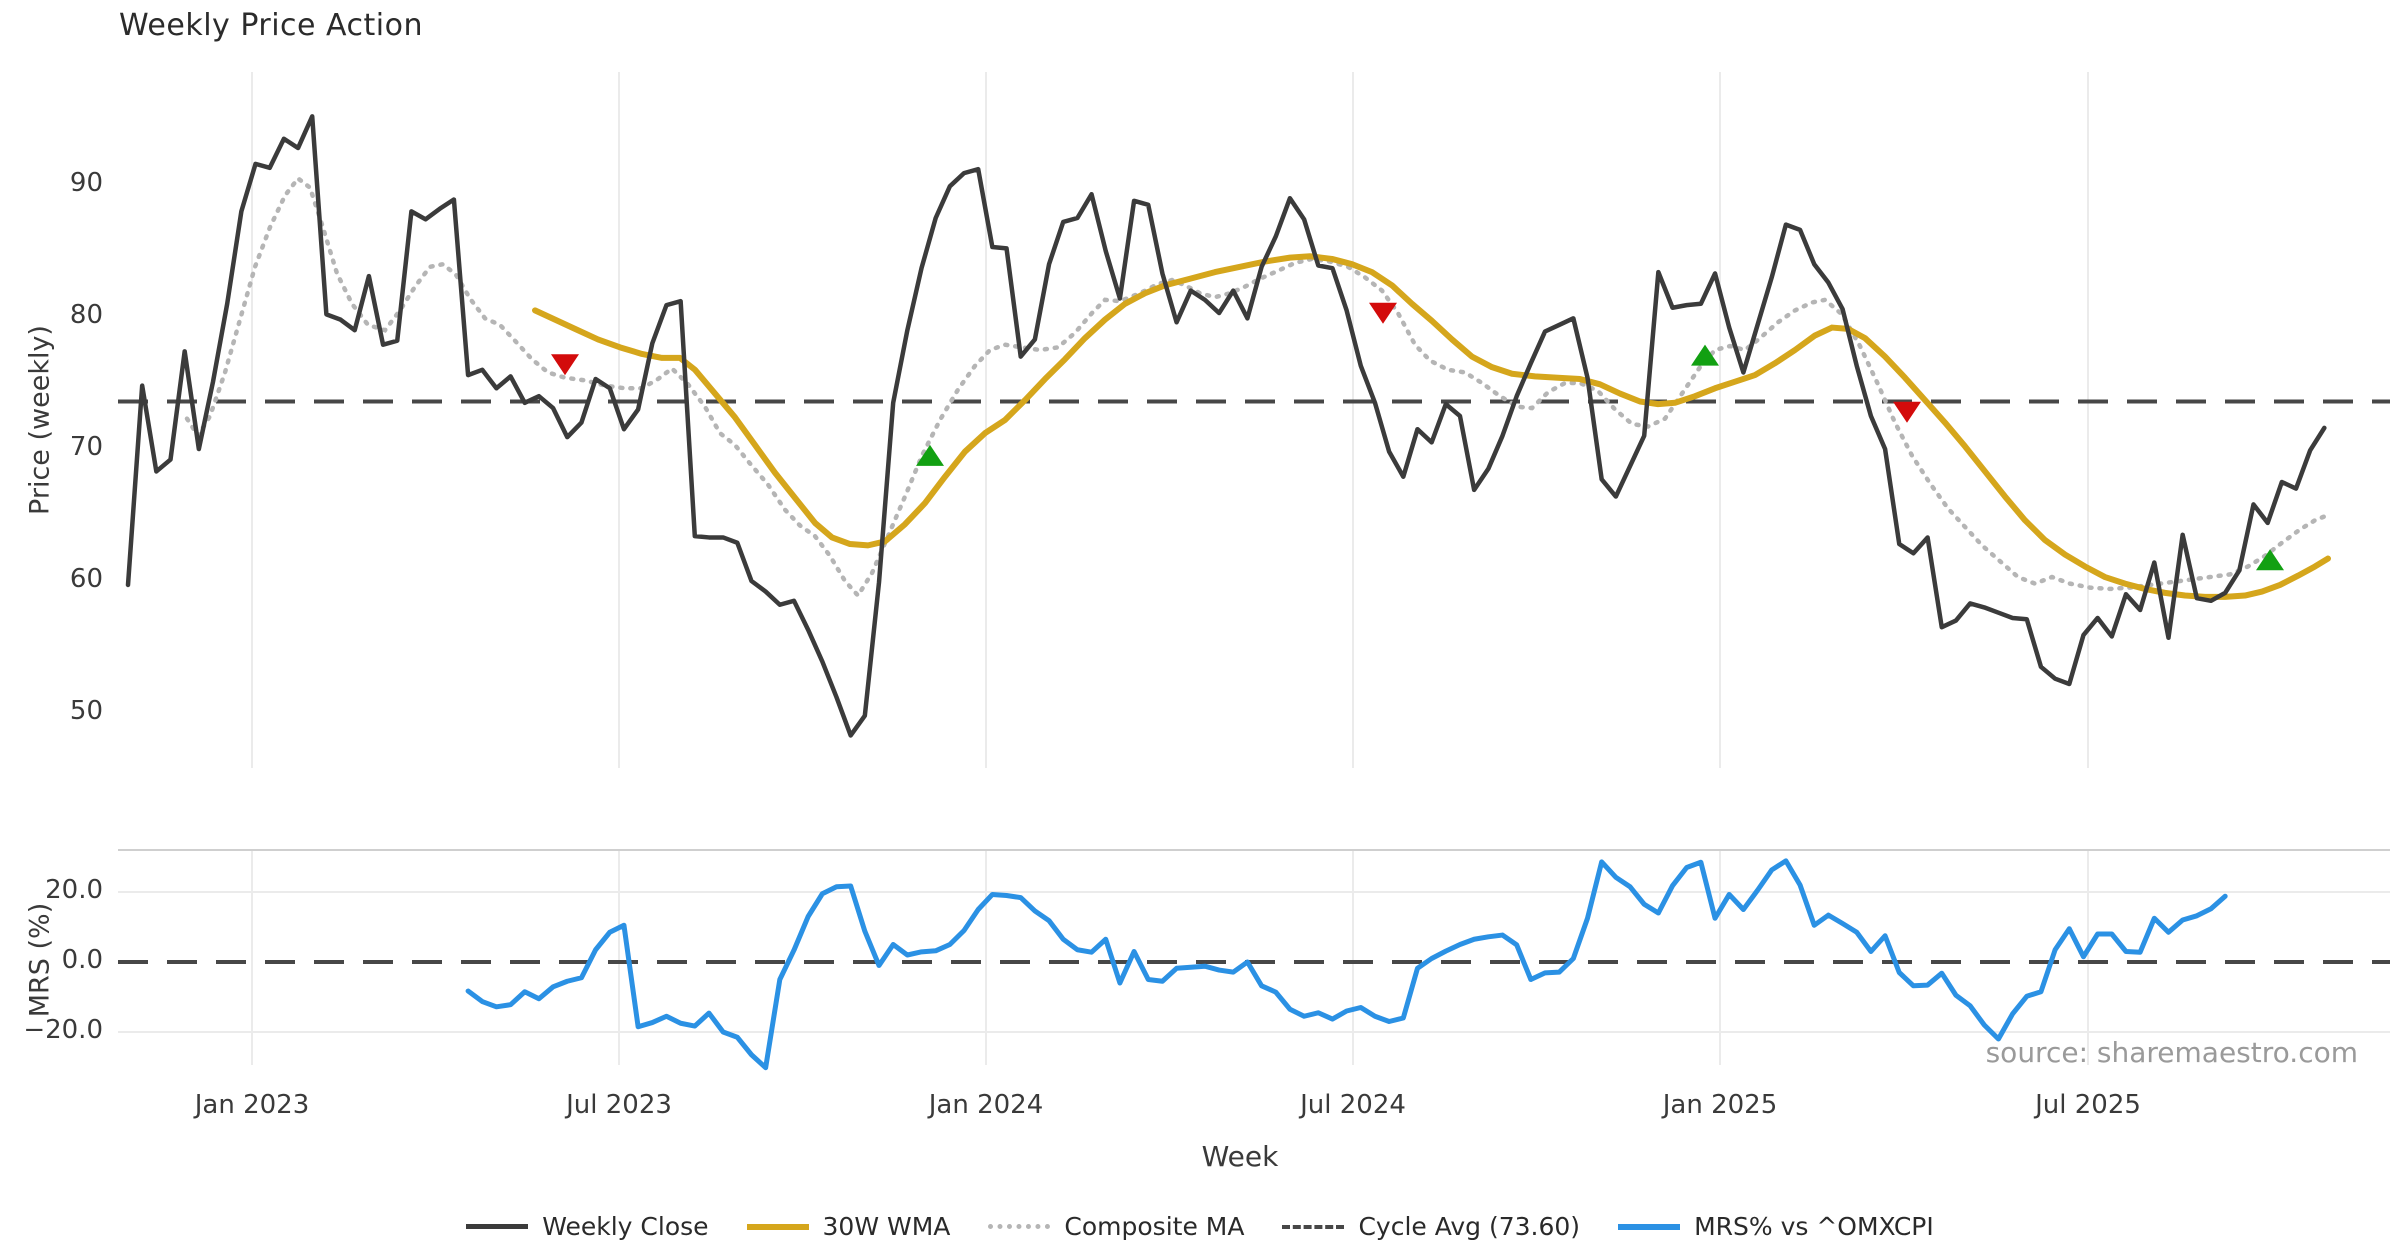 This screenshot has width=2400, height=1260. Describe the element at coordinates (86, 315) in the screenshot. I see `price-tick-label: 80` at that location.